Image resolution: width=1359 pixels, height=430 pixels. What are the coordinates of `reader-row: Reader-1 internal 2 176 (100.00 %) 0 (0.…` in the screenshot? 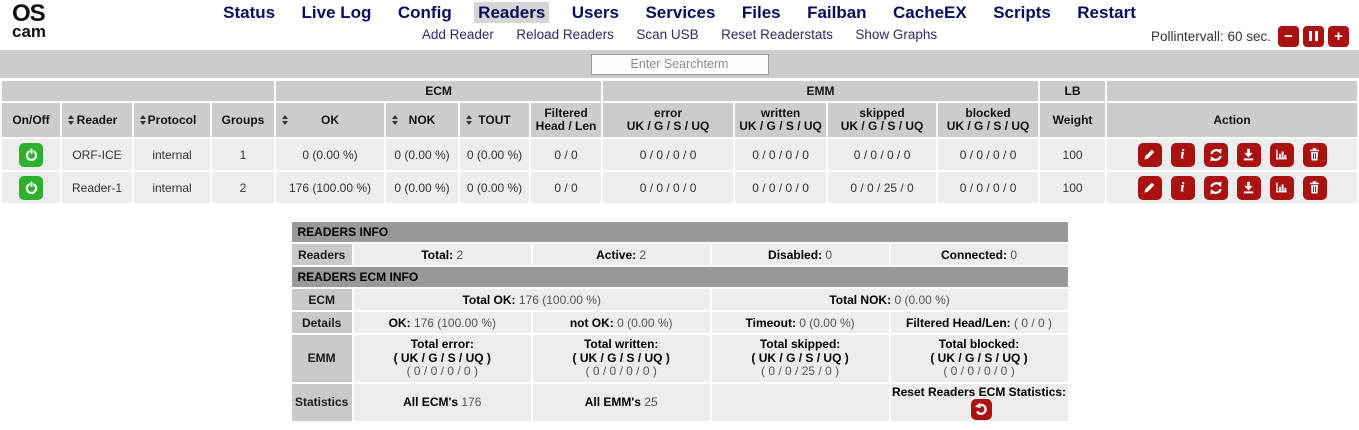 It's located at (680, 187).